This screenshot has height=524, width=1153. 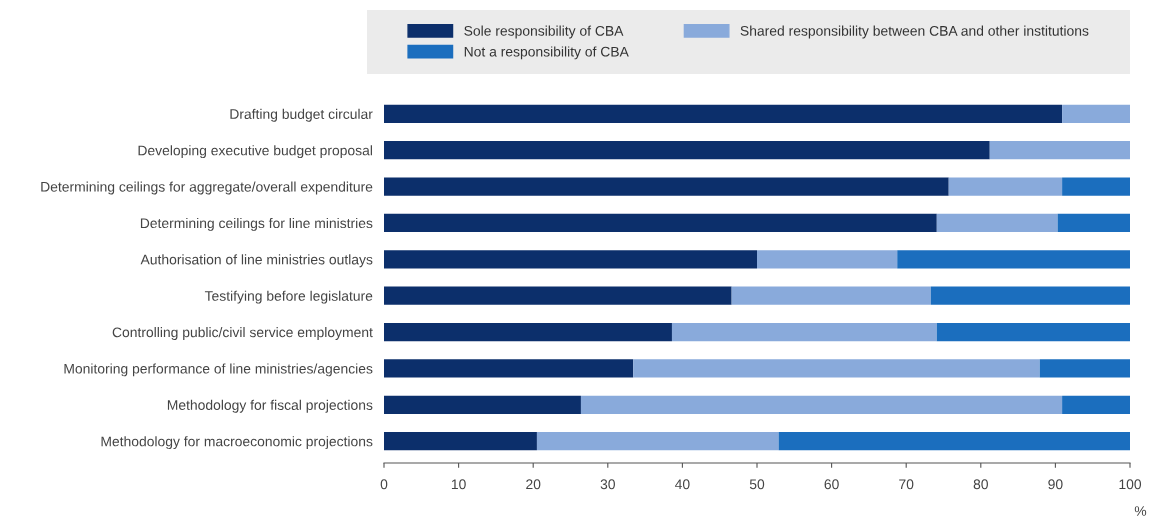 I want to click on legend-label: Sole responsibility of CBA, so click(x=544, y=32).